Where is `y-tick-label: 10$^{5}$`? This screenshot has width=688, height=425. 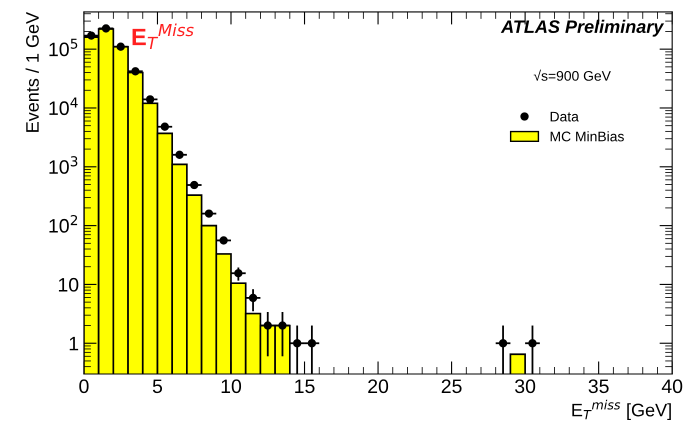
y-tick-label: 10$^{5}$ is located at coordinates (63, 47).